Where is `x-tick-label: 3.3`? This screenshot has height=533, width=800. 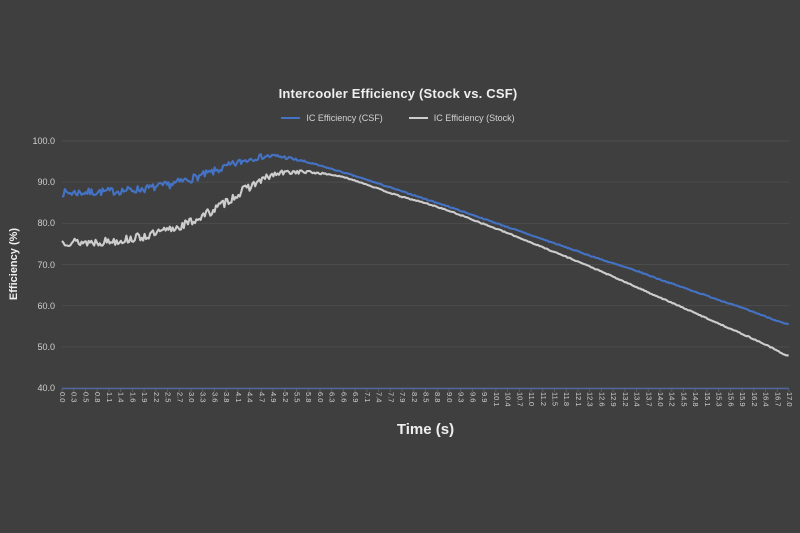
x-tick-label: 3.3 is located at coordinates (203, 397).